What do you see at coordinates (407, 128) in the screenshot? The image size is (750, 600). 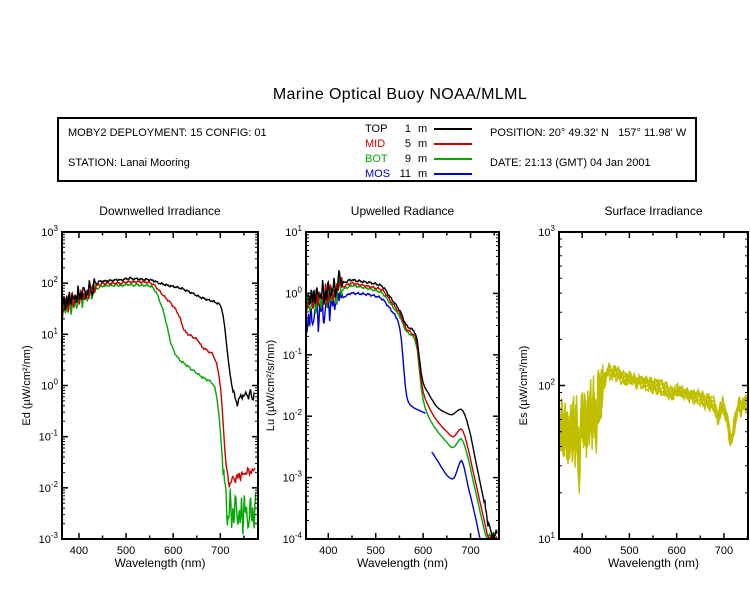 I see `legend-top-depth: 1` at bounding box center [407, 128].